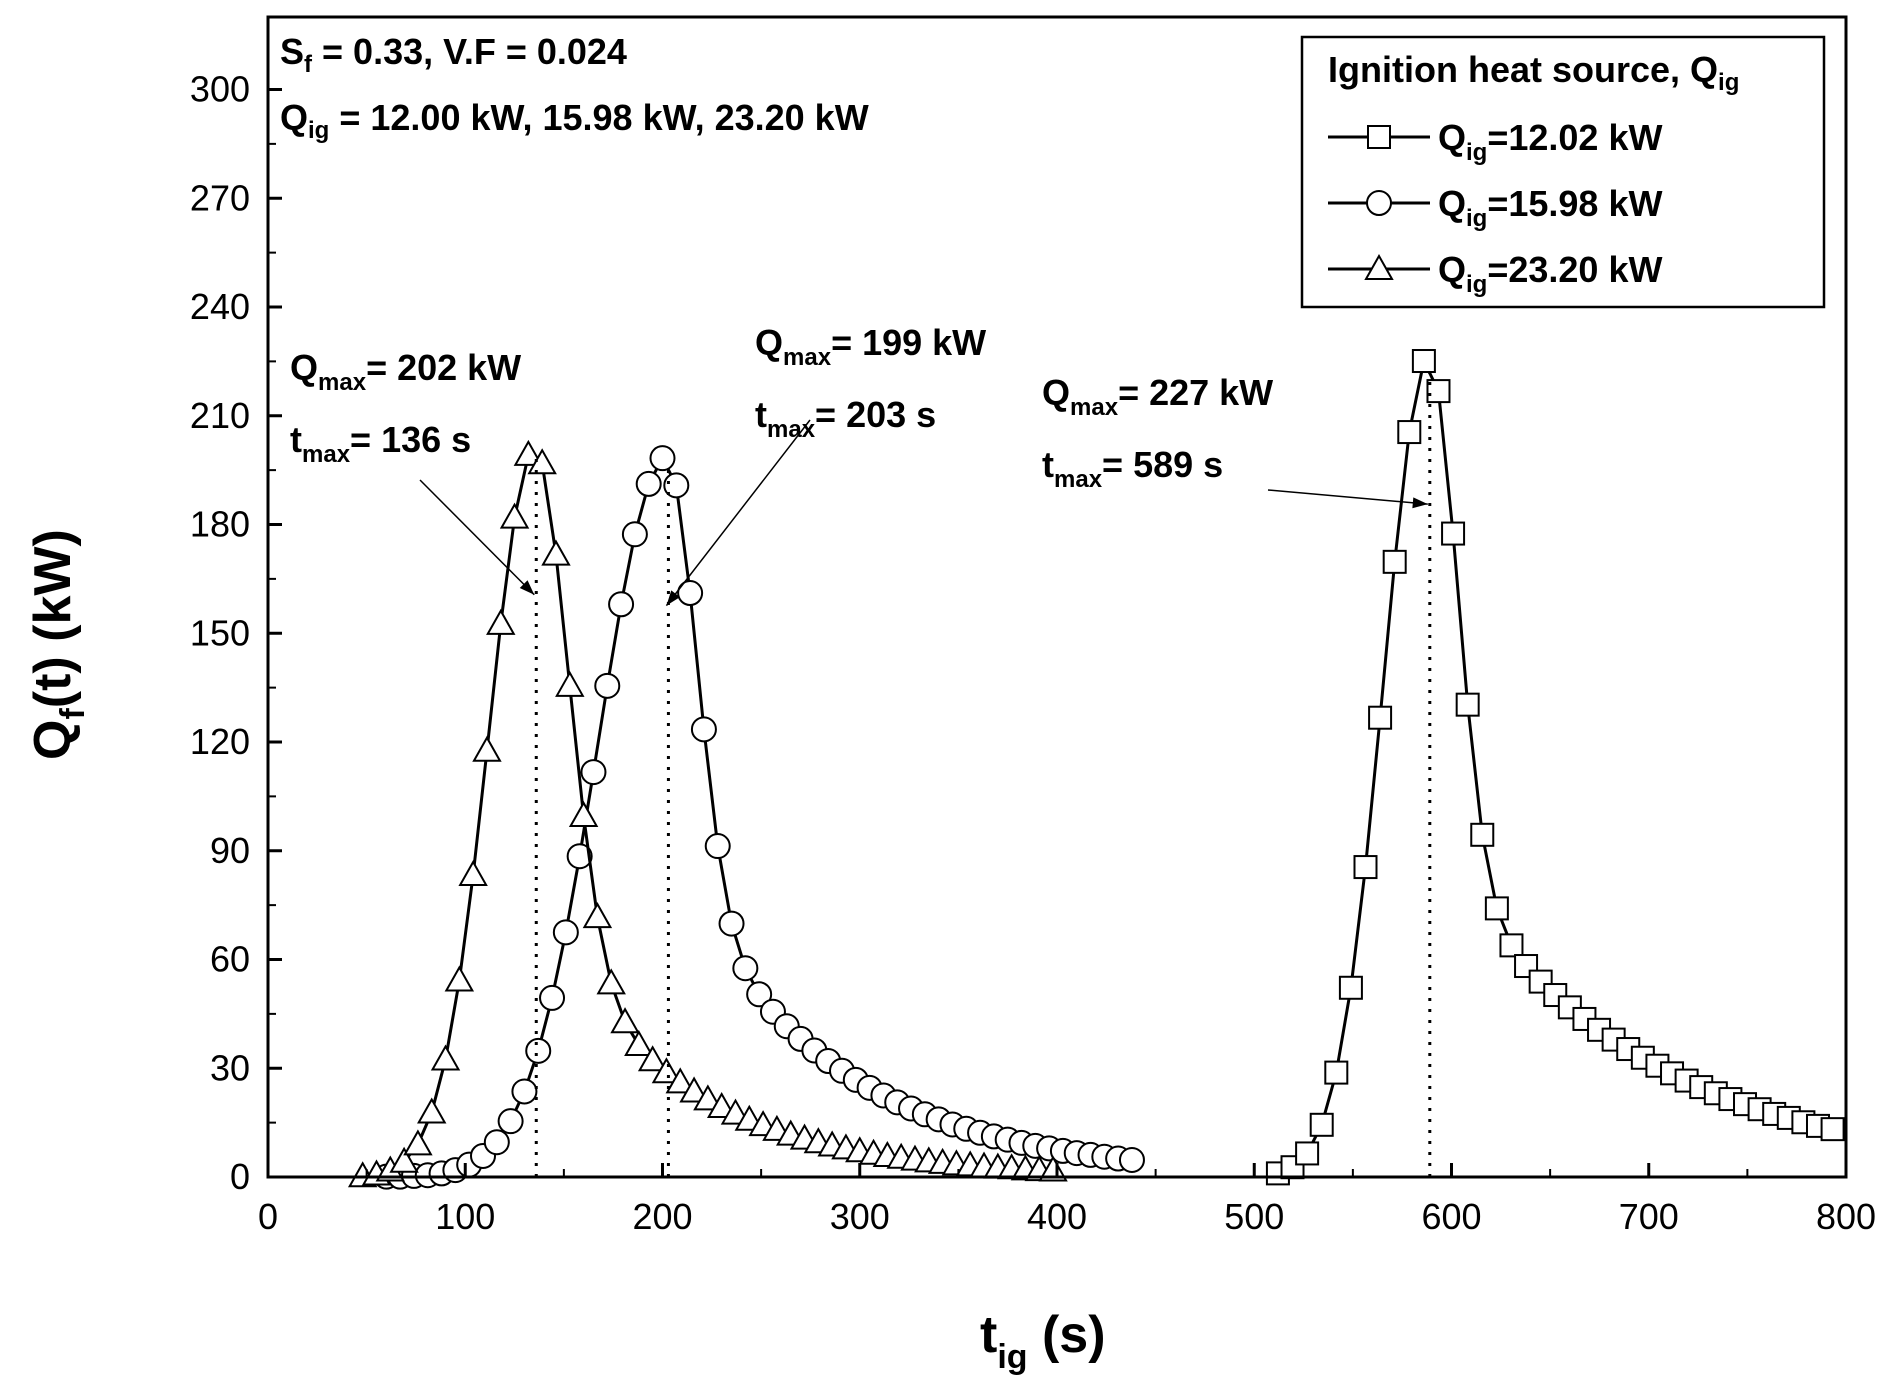  What do you see at coordinates (1649, 1216) in the screenshot?
I see `x-tick-label: 700` at bounding box center [1649, 1216].